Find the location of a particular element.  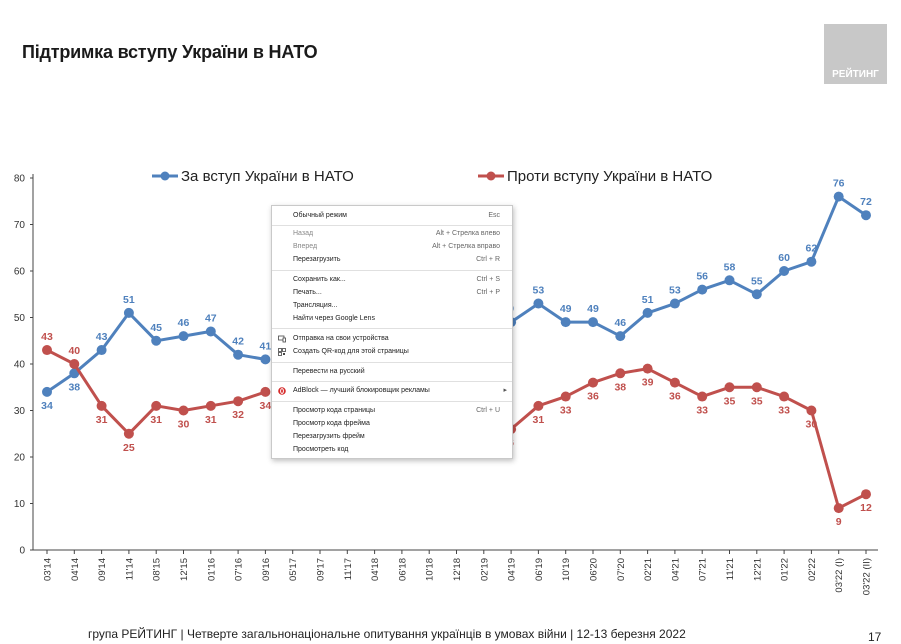

data-label: 45 is located at coordinates (156, 328).